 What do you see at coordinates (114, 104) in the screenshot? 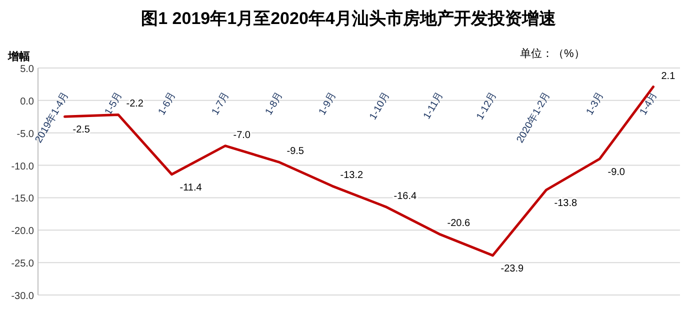
I see `x-tick-label: 1-5月` at bounding box center [114, 104].